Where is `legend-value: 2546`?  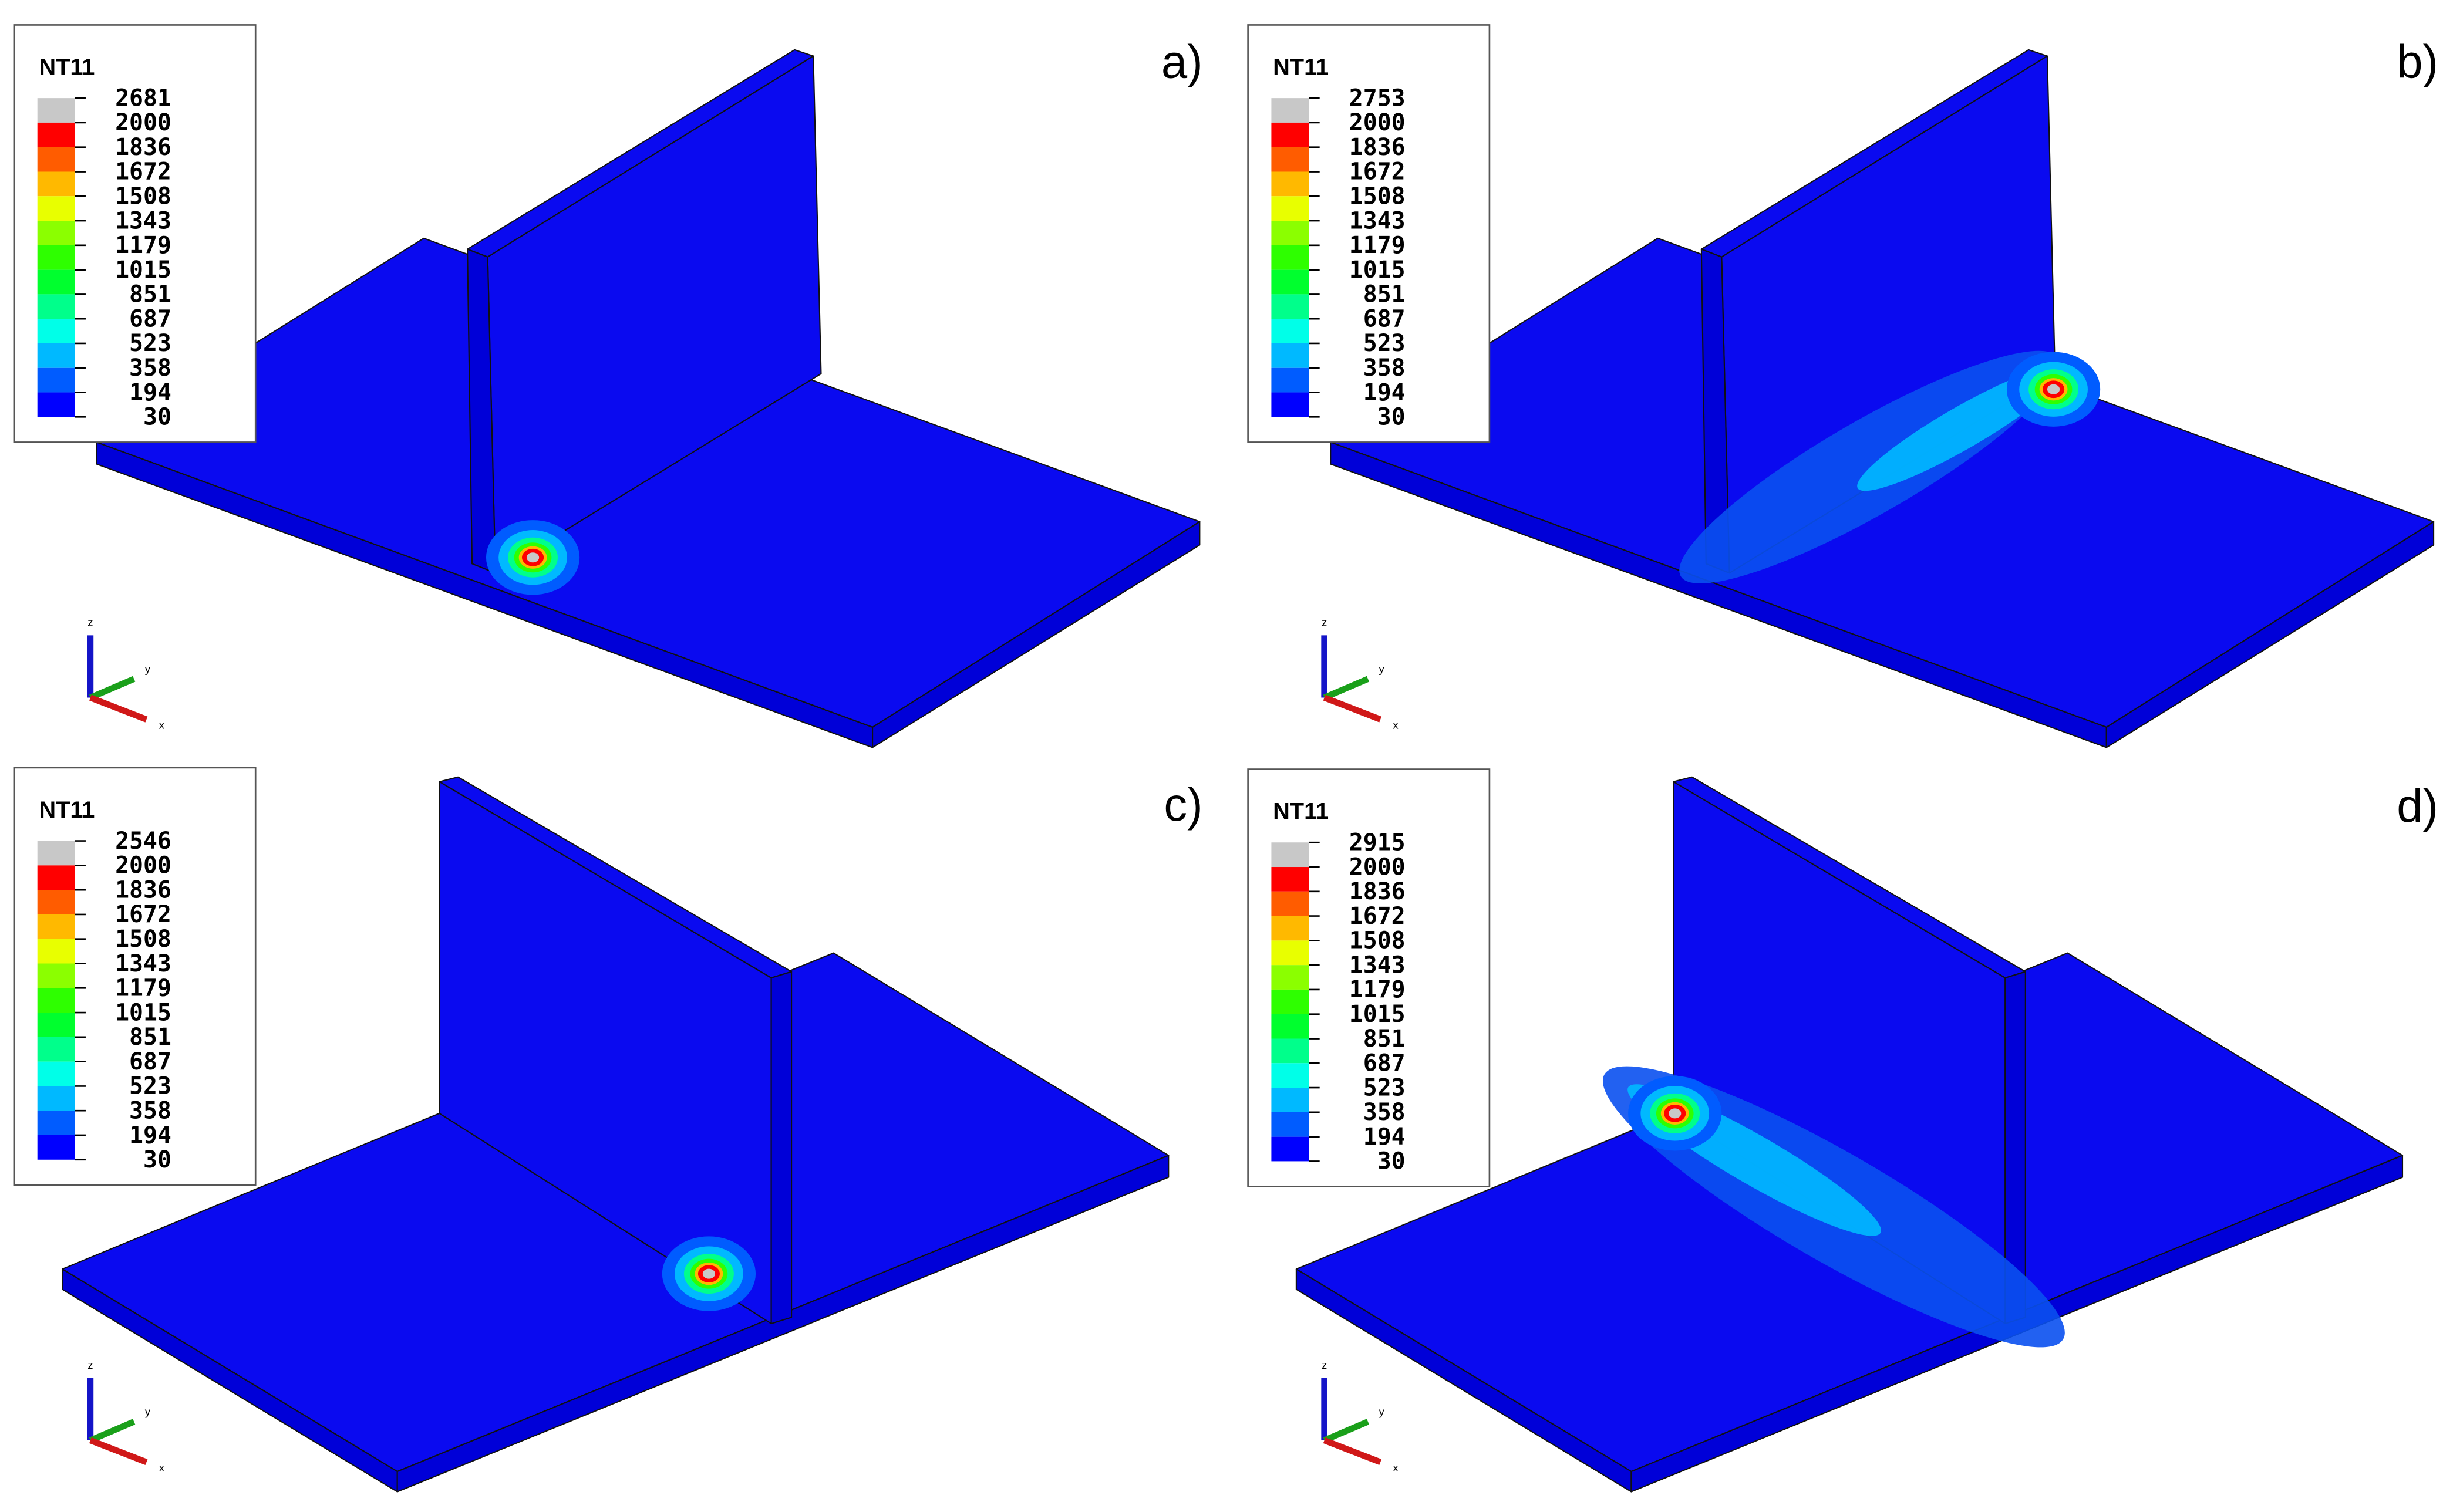 legend-value: 2546 is located at coordinates (143, 842).